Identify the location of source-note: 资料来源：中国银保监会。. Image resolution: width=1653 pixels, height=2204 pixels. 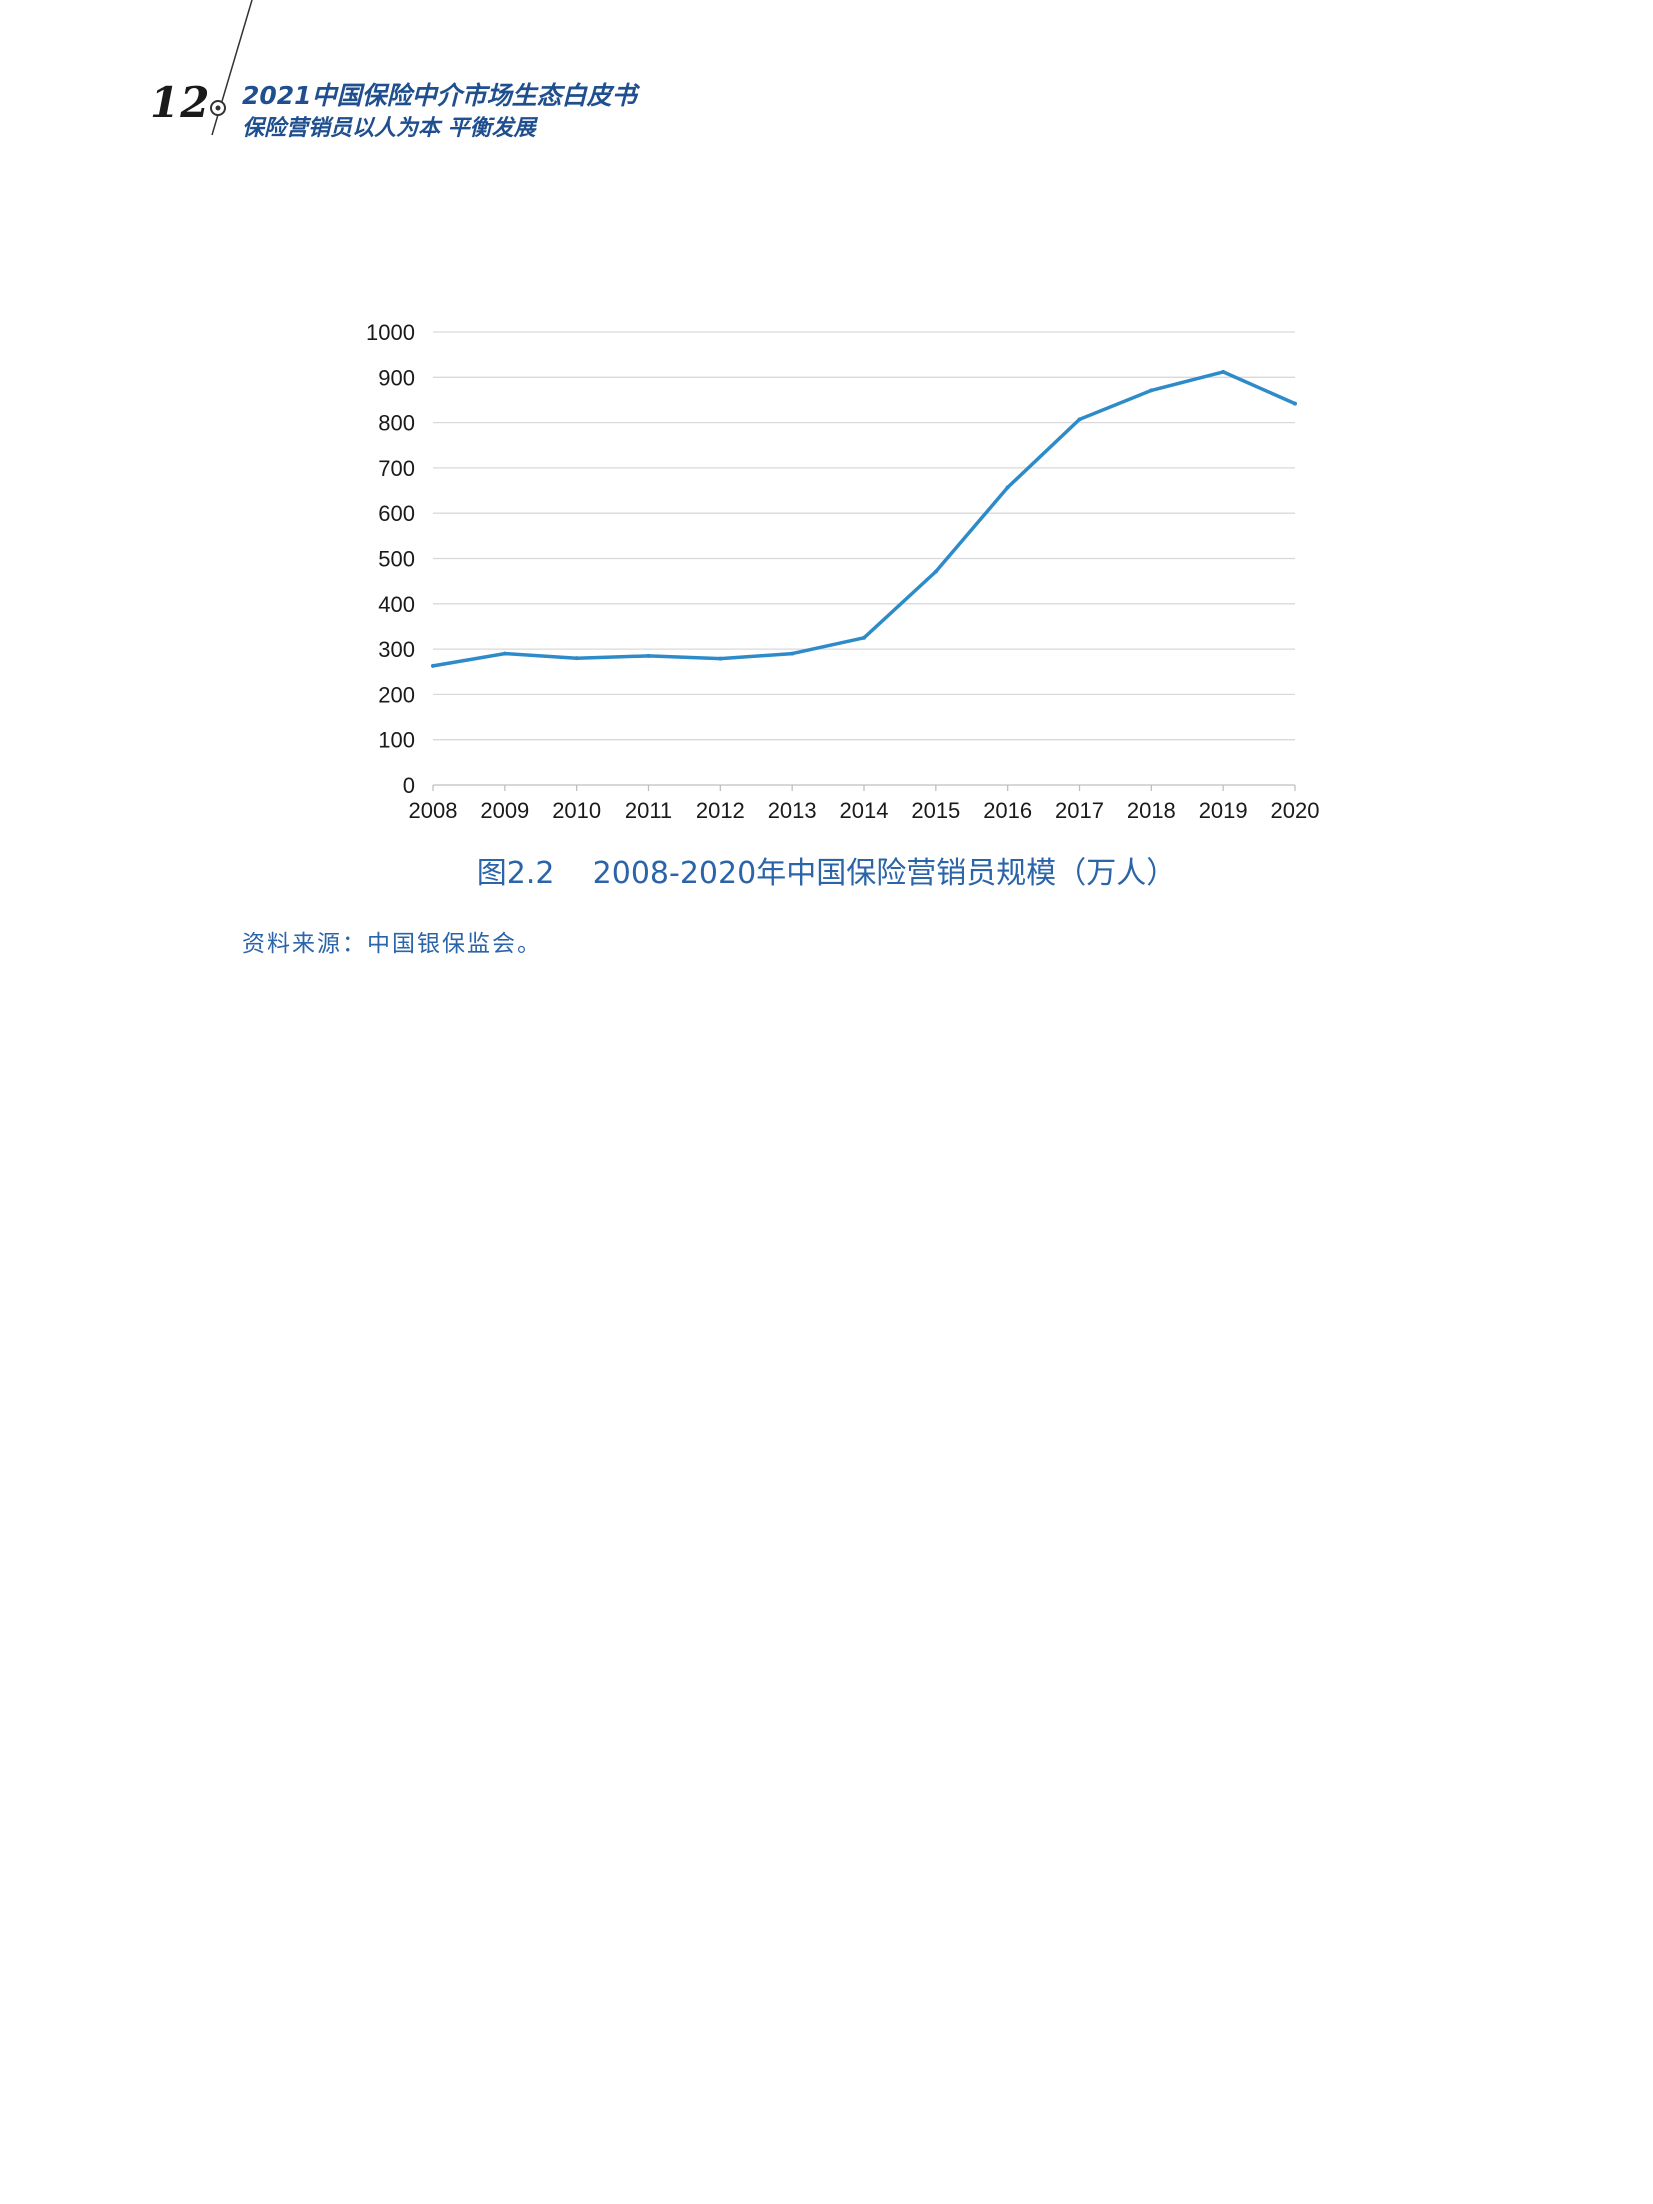
(392, 944).